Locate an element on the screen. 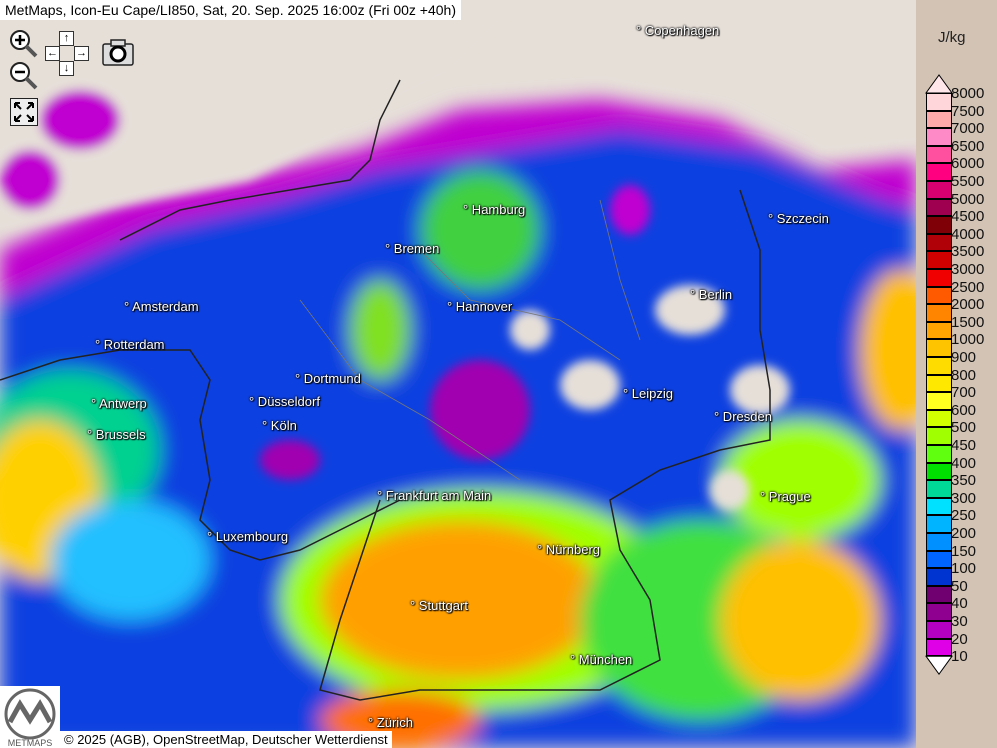 The image size is (997, 748). legend-label: 7000 is located at coordinates (968, 129).